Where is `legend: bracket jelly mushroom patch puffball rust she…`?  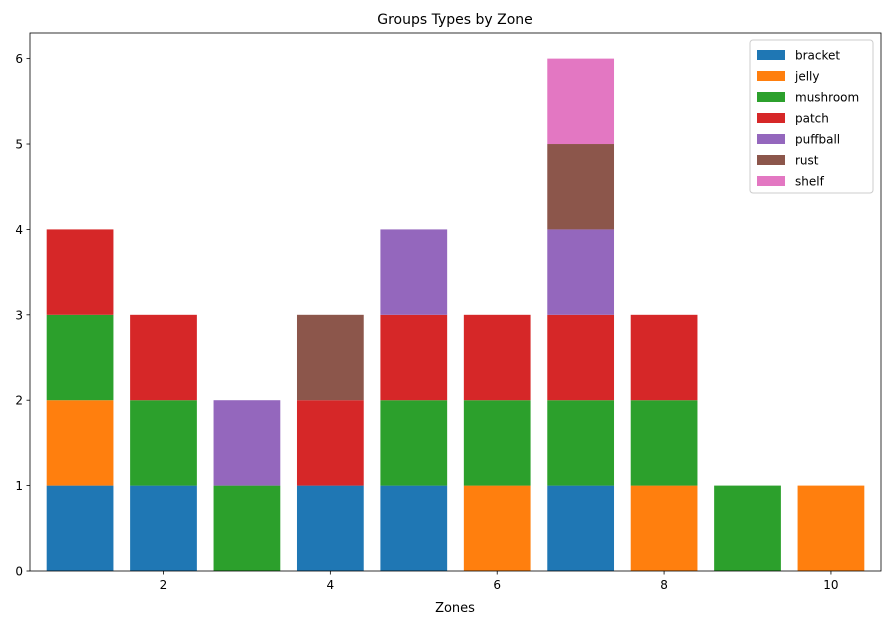 legend: bracket jelly mushroom patch puffball rust she… is located at coordinates (811, 116).